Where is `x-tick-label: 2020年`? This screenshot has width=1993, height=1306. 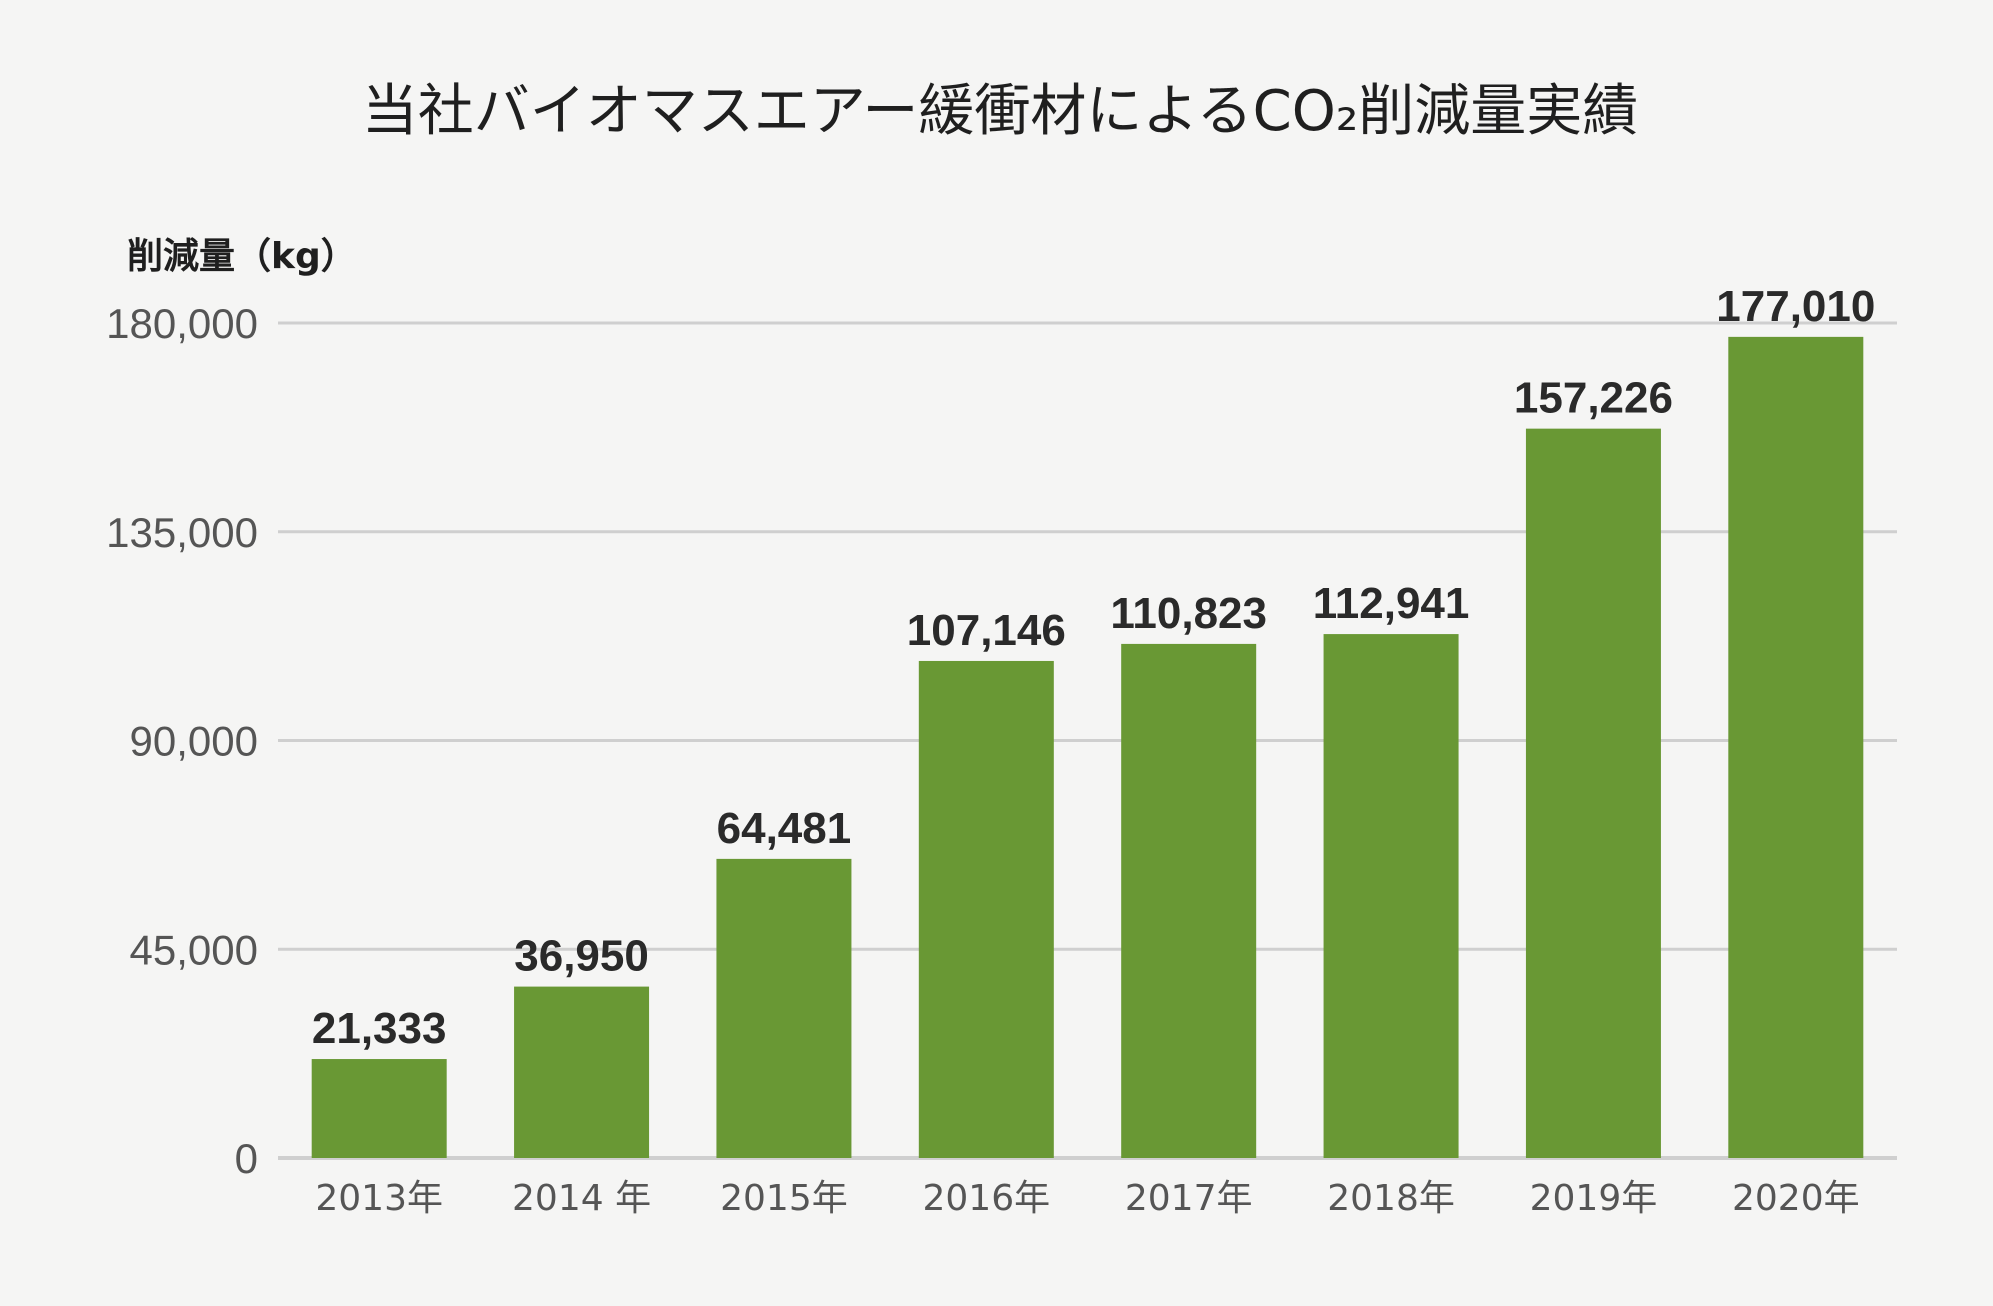
x-tick-label: 2020年 is located at coordinates (1796, 1198).